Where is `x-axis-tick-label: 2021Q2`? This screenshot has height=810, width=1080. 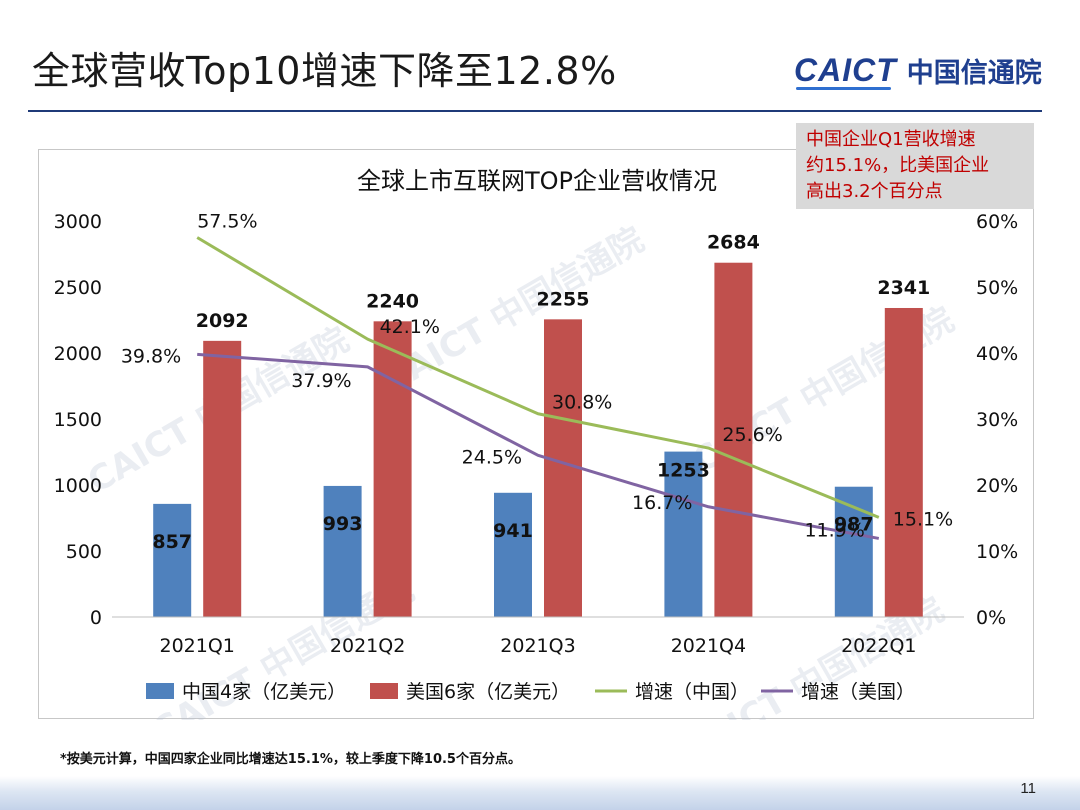
x-axis-tick-label: 2021Q2 is located at coordinates (367, 646).